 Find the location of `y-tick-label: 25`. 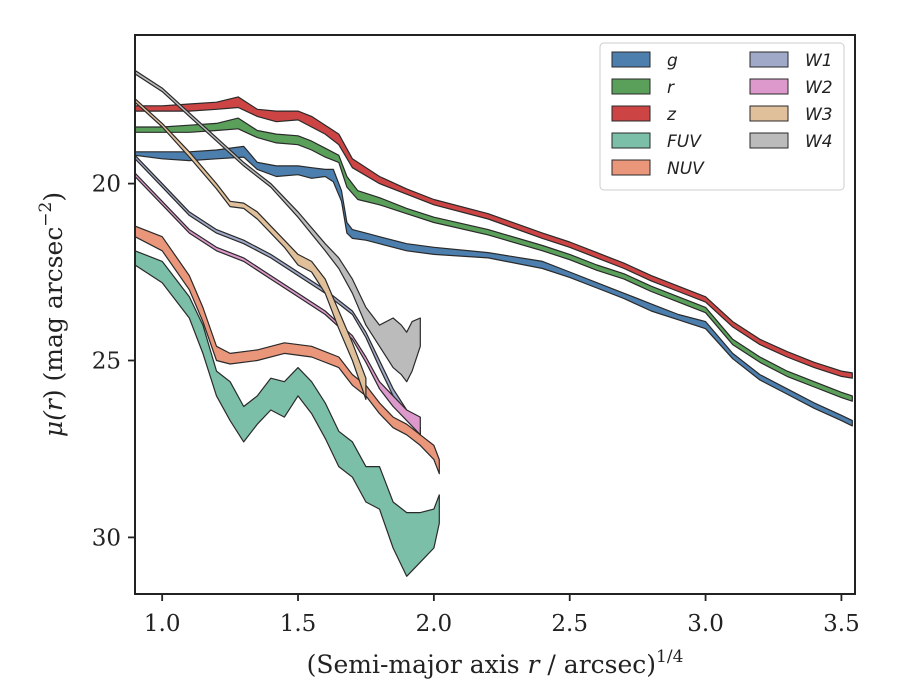

y-tick-label: 25 is located at coordinates (106, 361).